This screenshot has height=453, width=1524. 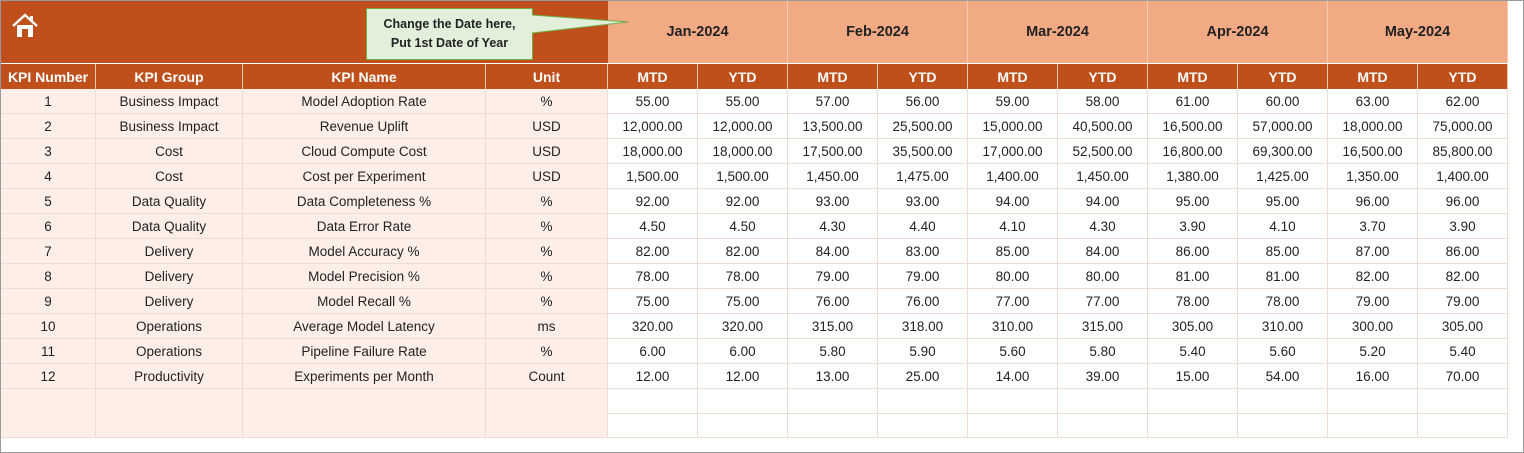 I want to click on table-cell: 3.90, so click(x=1193, y=226).